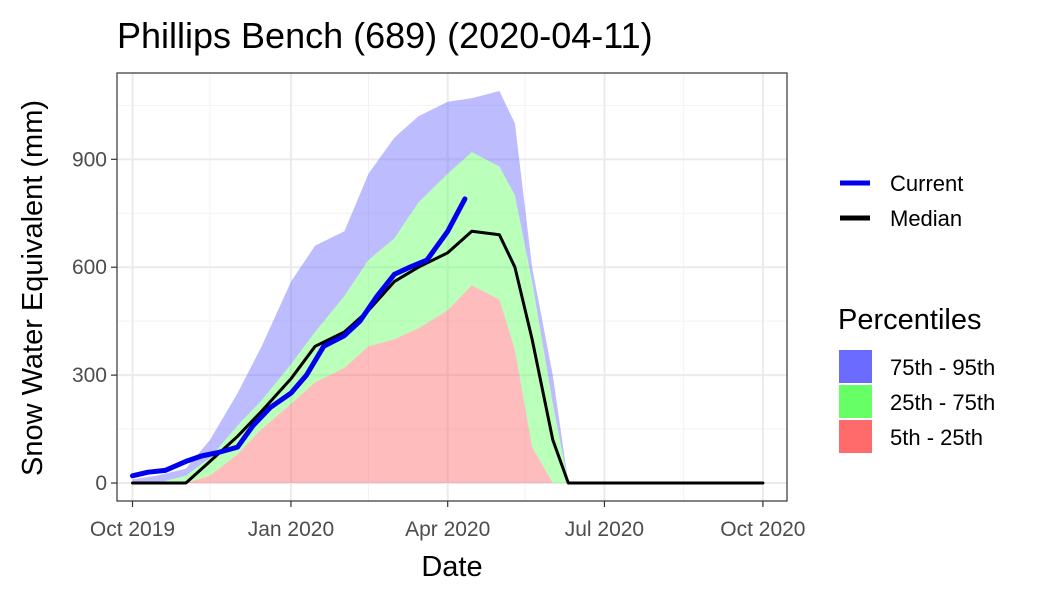 This screenshot has height=600, width=1050. I want to click on legend-label-current: Current, so click(926, 183).